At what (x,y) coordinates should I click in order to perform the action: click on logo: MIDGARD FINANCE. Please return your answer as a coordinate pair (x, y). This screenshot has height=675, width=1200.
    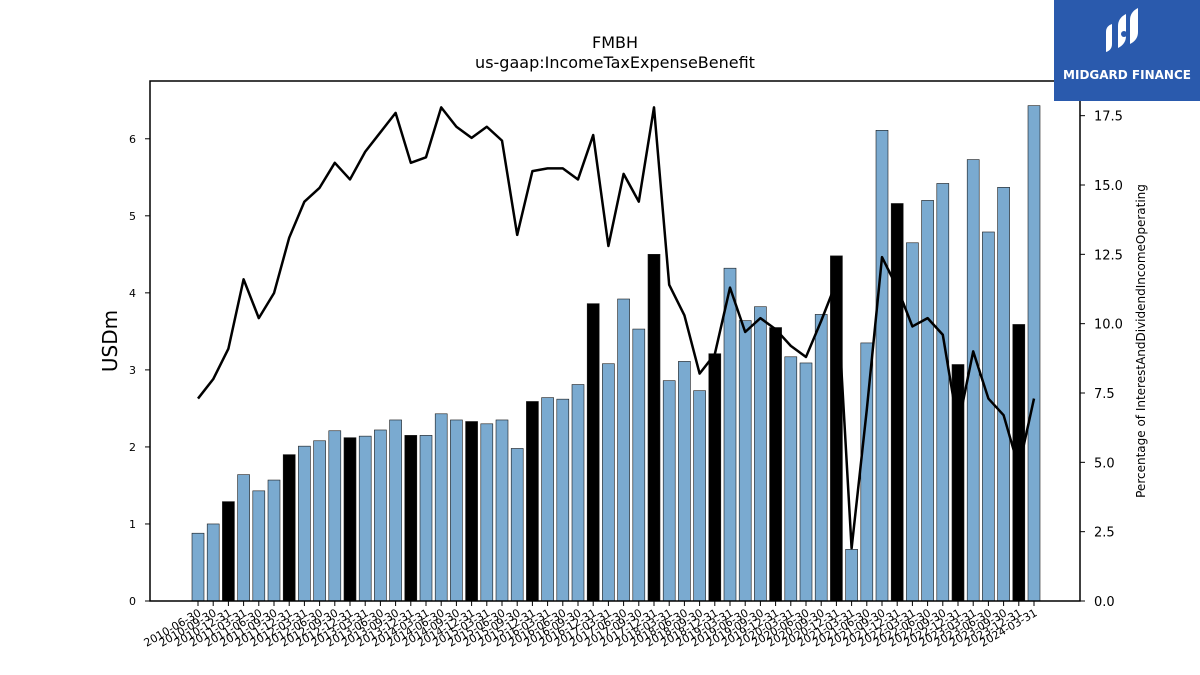
    Looking at the image, I should click on (1127, 50).